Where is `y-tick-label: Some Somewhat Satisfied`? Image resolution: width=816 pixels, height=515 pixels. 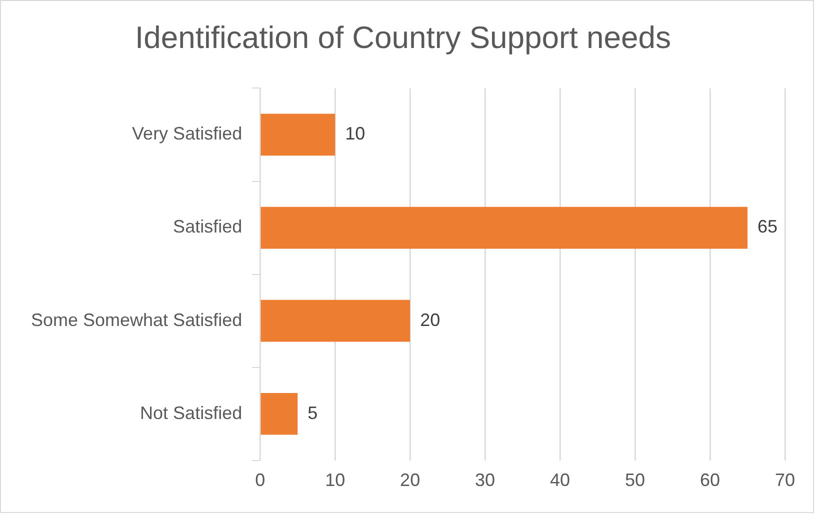 y-tick-label: Some Somewhat Satisfied is located at coordinates (136, 320).